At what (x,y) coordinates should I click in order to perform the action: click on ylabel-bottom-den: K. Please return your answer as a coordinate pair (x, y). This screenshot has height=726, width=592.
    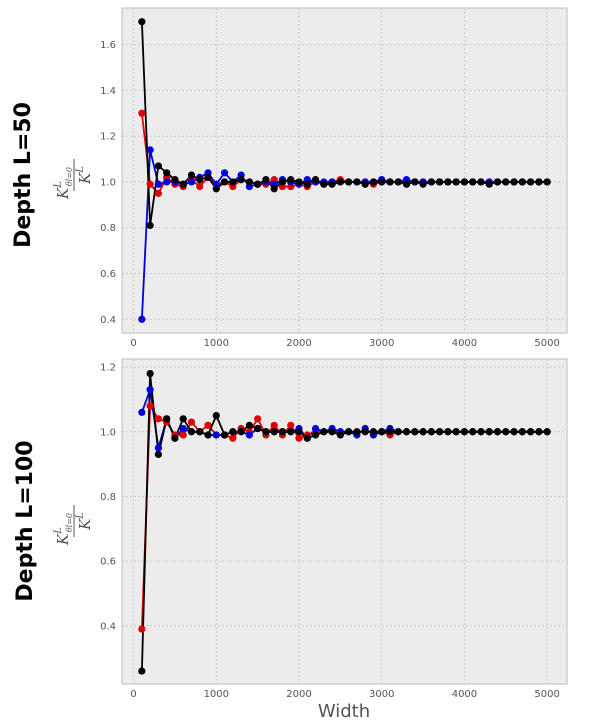
    Looking at the image, I should click on (85, 524).